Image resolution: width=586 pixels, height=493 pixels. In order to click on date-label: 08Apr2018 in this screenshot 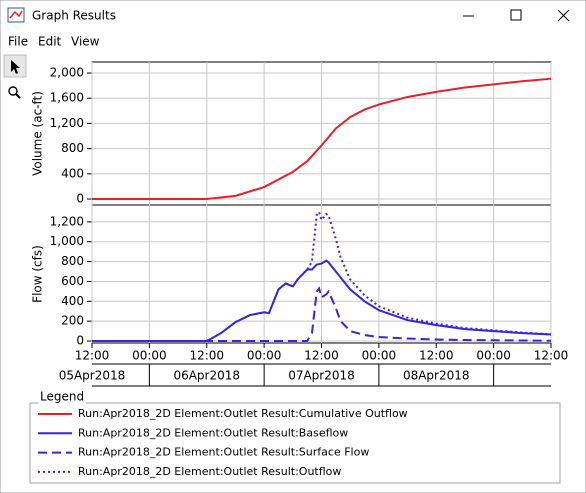, I will do `click(436, 376)`.